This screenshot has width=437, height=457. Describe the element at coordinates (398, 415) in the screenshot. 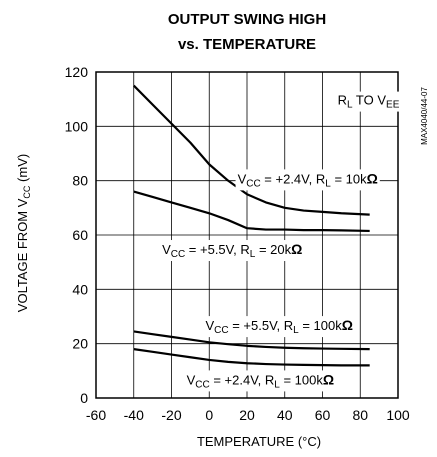

I see `x-tick-label: 100` at that location.